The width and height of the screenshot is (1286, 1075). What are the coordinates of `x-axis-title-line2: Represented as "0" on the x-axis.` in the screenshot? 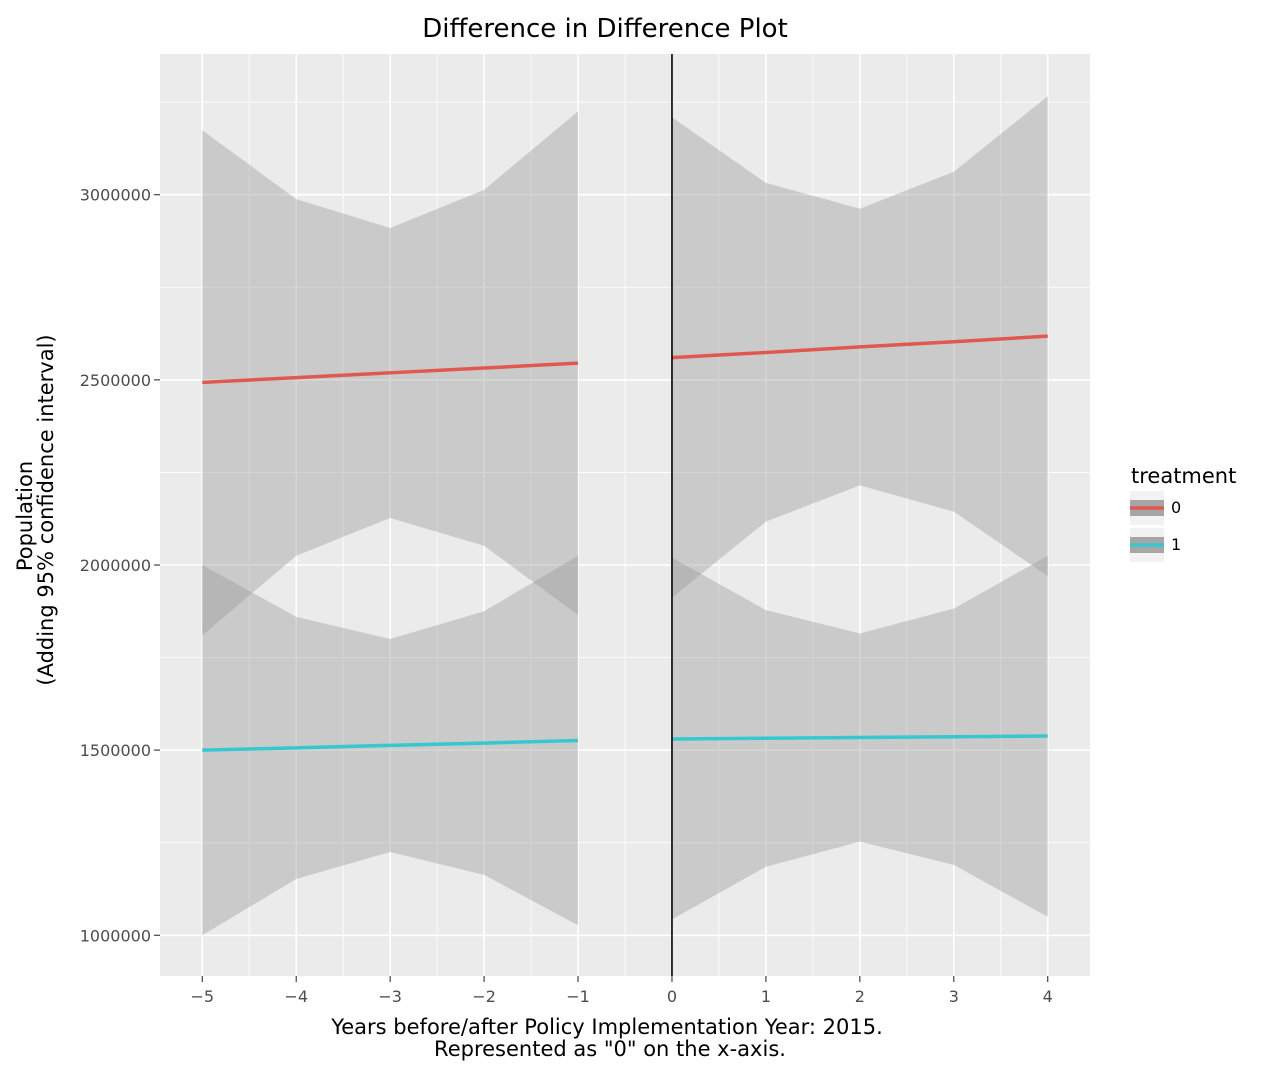 It's located at (610, 1049).